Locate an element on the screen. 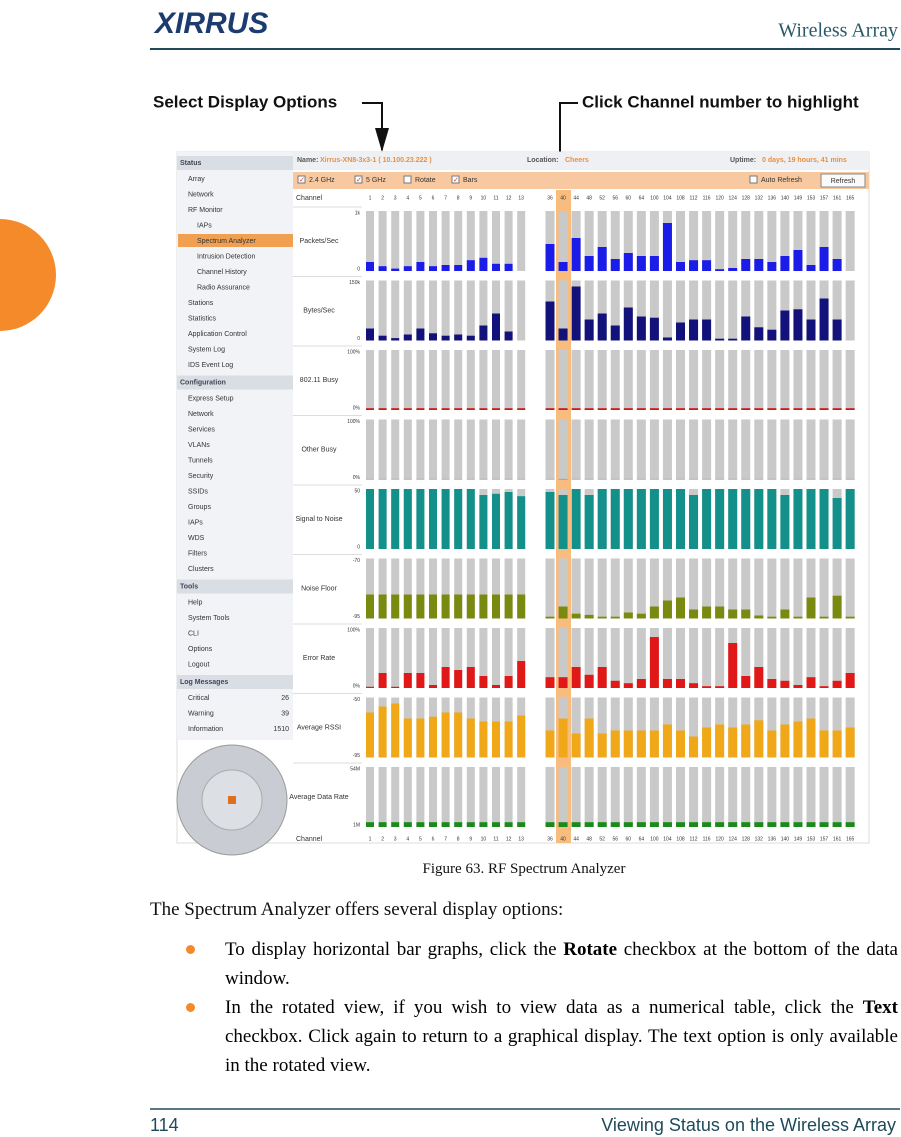 The height and width of the screenshot is (1137, 901). sidebar-item: Clusters is located at coordinates (201, 569).